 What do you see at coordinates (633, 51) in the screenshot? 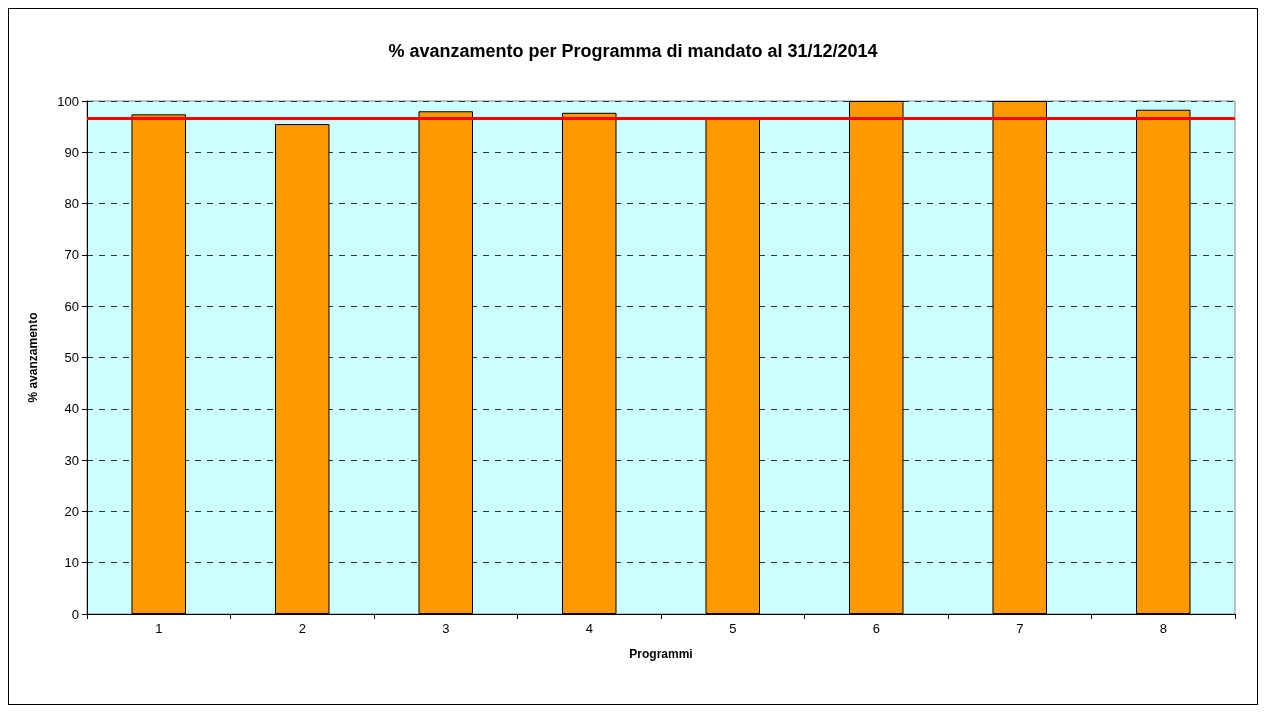
I see `chart-title: % avanzamento per Programma di mandato al 31/12/2014` at bounding box center [633, 51].